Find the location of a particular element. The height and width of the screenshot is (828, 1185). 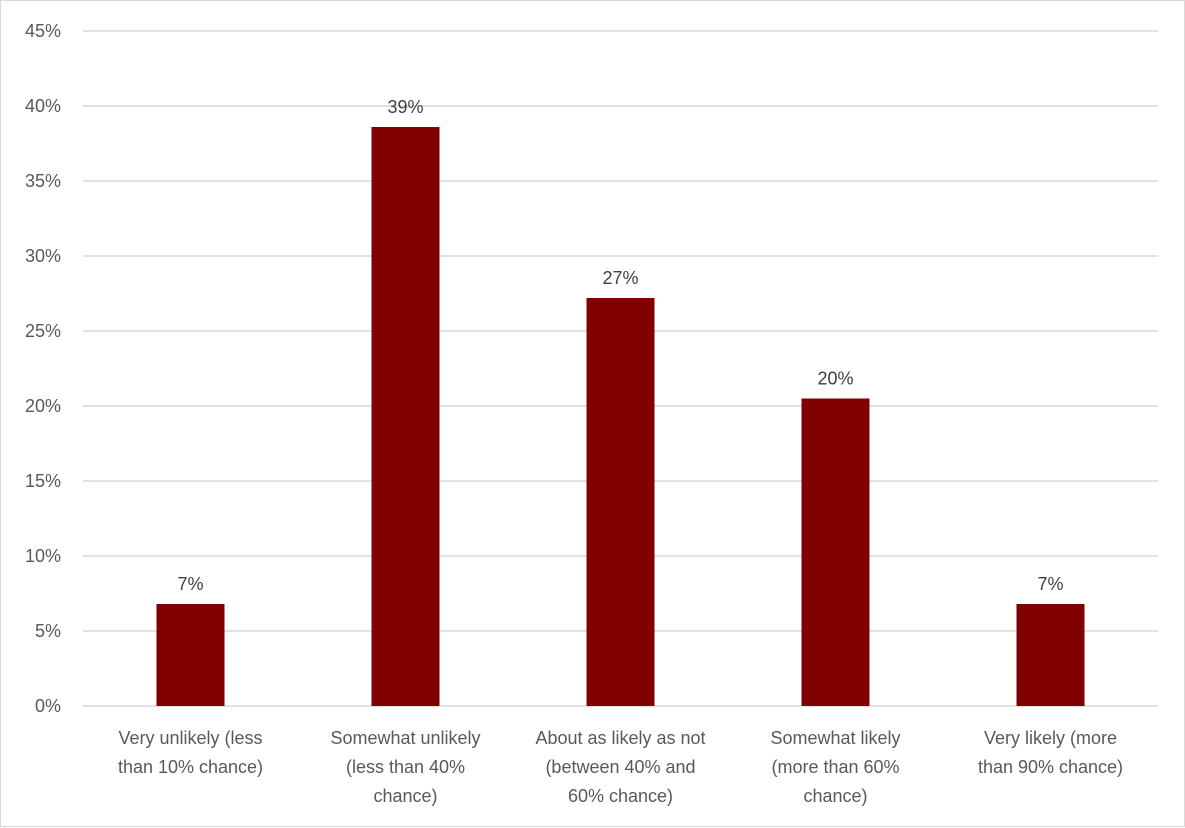

x-category-label: than 90% chance) is located at coordinates (1050, 767).